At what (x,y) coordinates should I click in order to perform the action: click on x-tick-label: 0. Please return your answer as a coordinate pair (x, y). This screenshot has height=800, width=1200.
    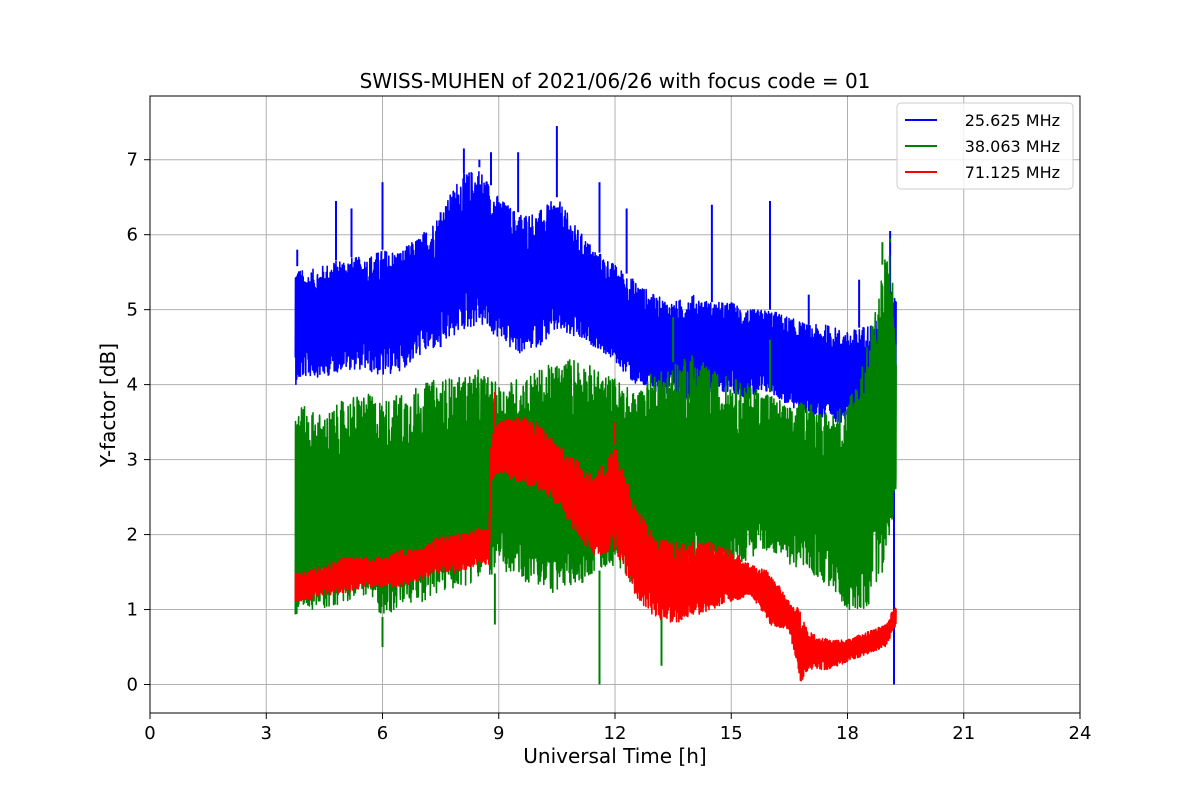
    Looking at the image, I should click on (149, 733).